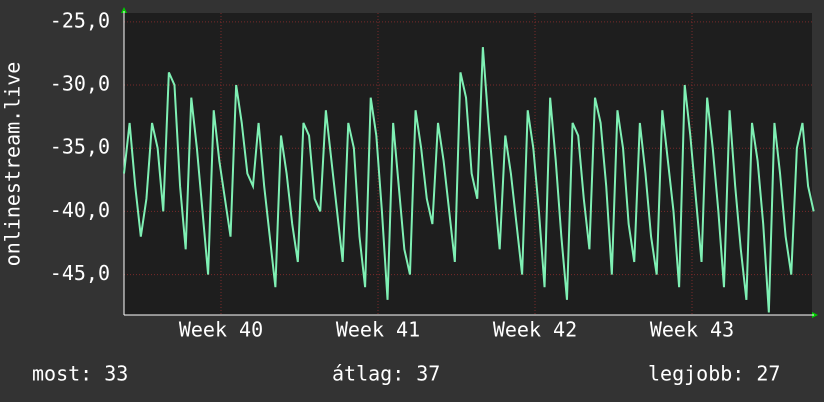 Image resolution: width=824 pixels, height=402 pixels. I want to click on y-tick-label: -45,0, so click(80, 273).